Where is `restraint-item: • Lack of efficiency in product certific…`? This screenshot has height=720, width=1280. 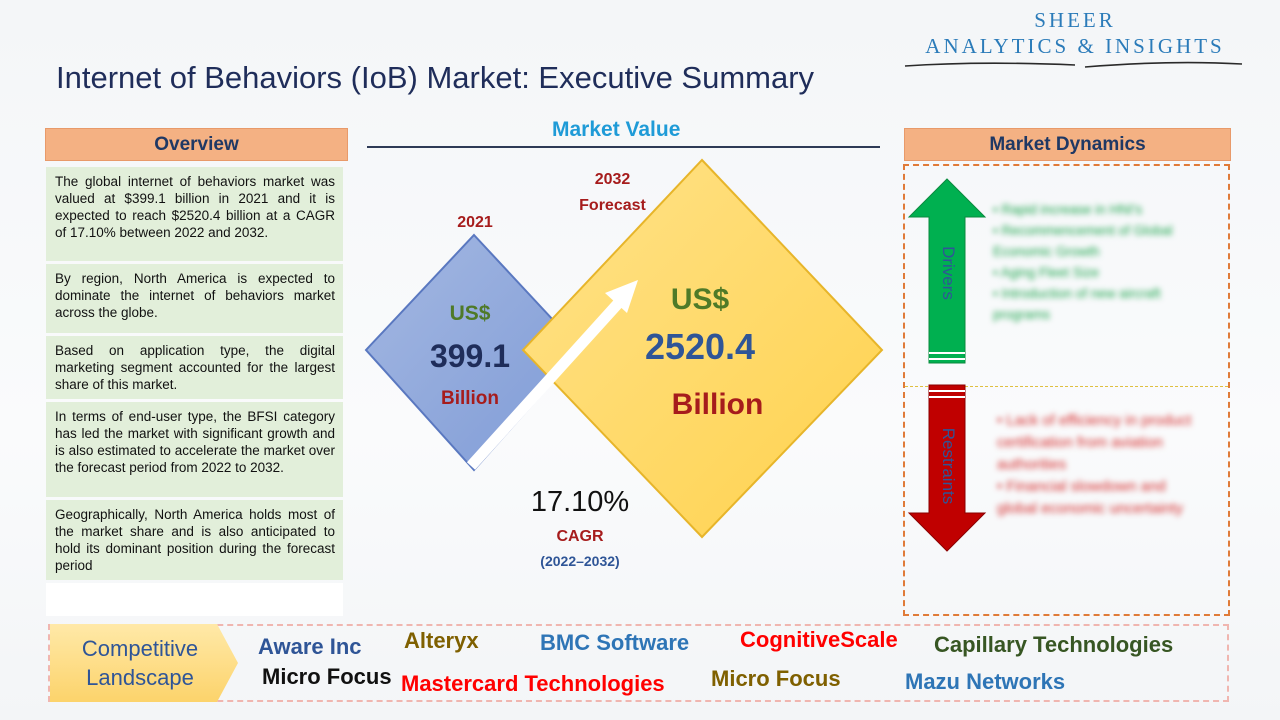 restraint-item: • Lack of efficiency in product certific… is located at coordinates (1094, 442).